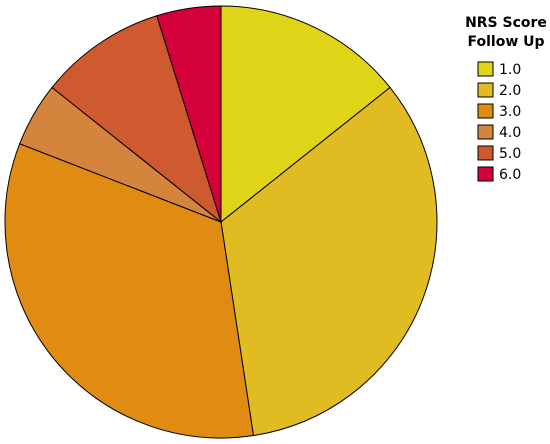  Describe the element at coordinates (510, 91) in the screenshot. I see `legend-label: 2.0` at that location.